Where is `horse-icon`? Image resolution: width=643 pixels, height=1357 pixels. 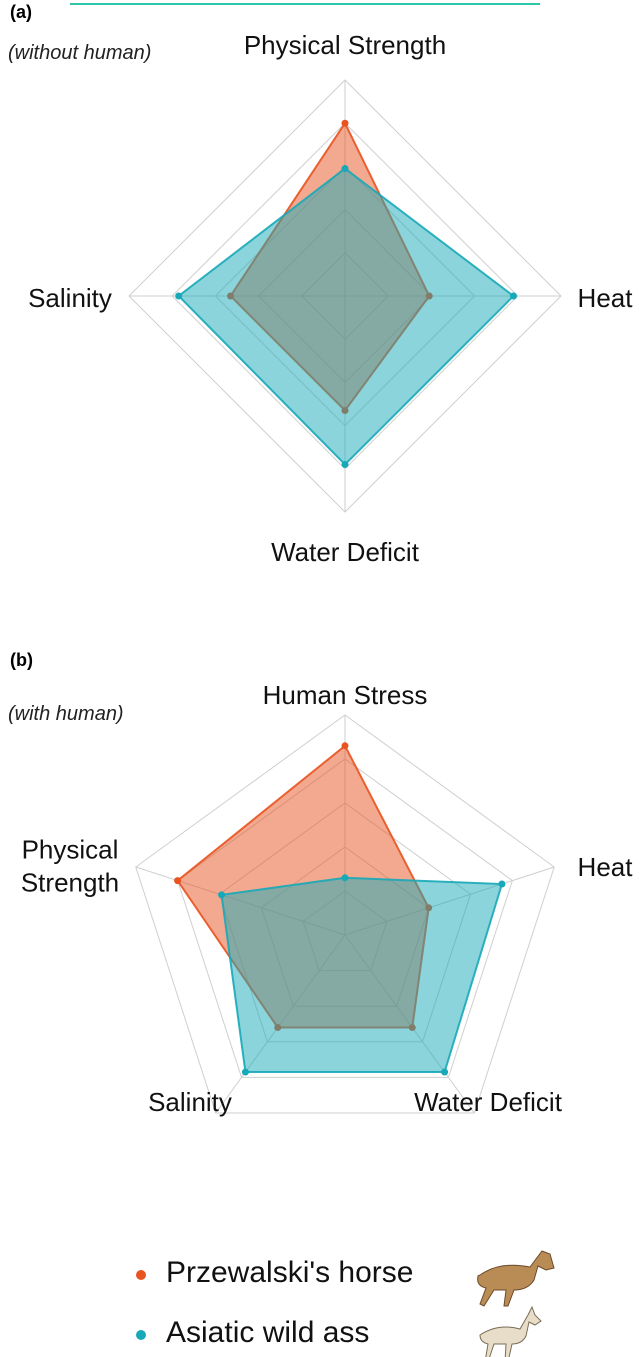
horse-icon is located at coordinates (516, 1278).